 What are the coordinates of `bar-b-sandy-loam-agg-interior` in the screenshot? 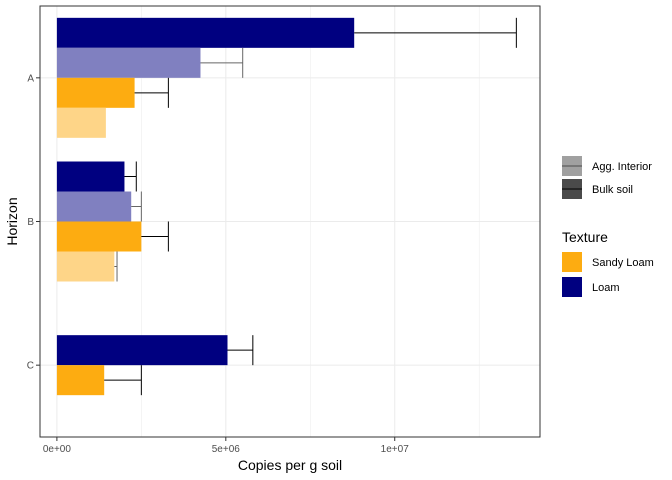 It's located at (85, 266).